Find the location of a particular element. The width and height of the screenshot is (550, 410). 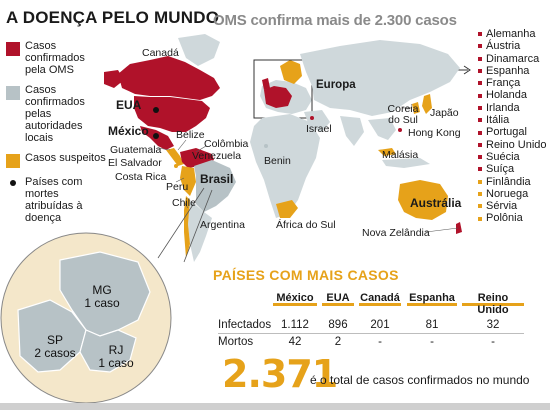

label-eua: EUA is located at coordinates (129, 105).